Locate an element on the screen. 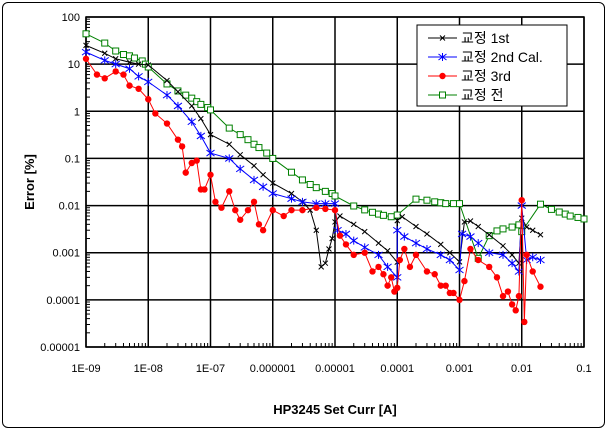 This screenshot has width=609, height=432. legend-label: 교정 전 is located at coordinates (482, 95).